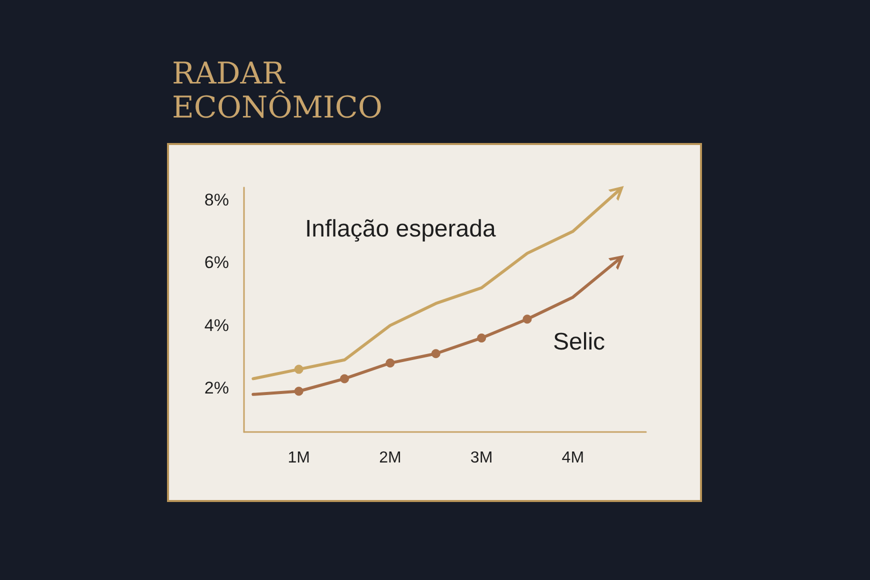 Image resolution: width=870 pixels, height=580 pixels. What do you see at coordinates (216, 388) in the screenshot?
I see `y-tick-label: 2%` at bounding box center [216, 388].